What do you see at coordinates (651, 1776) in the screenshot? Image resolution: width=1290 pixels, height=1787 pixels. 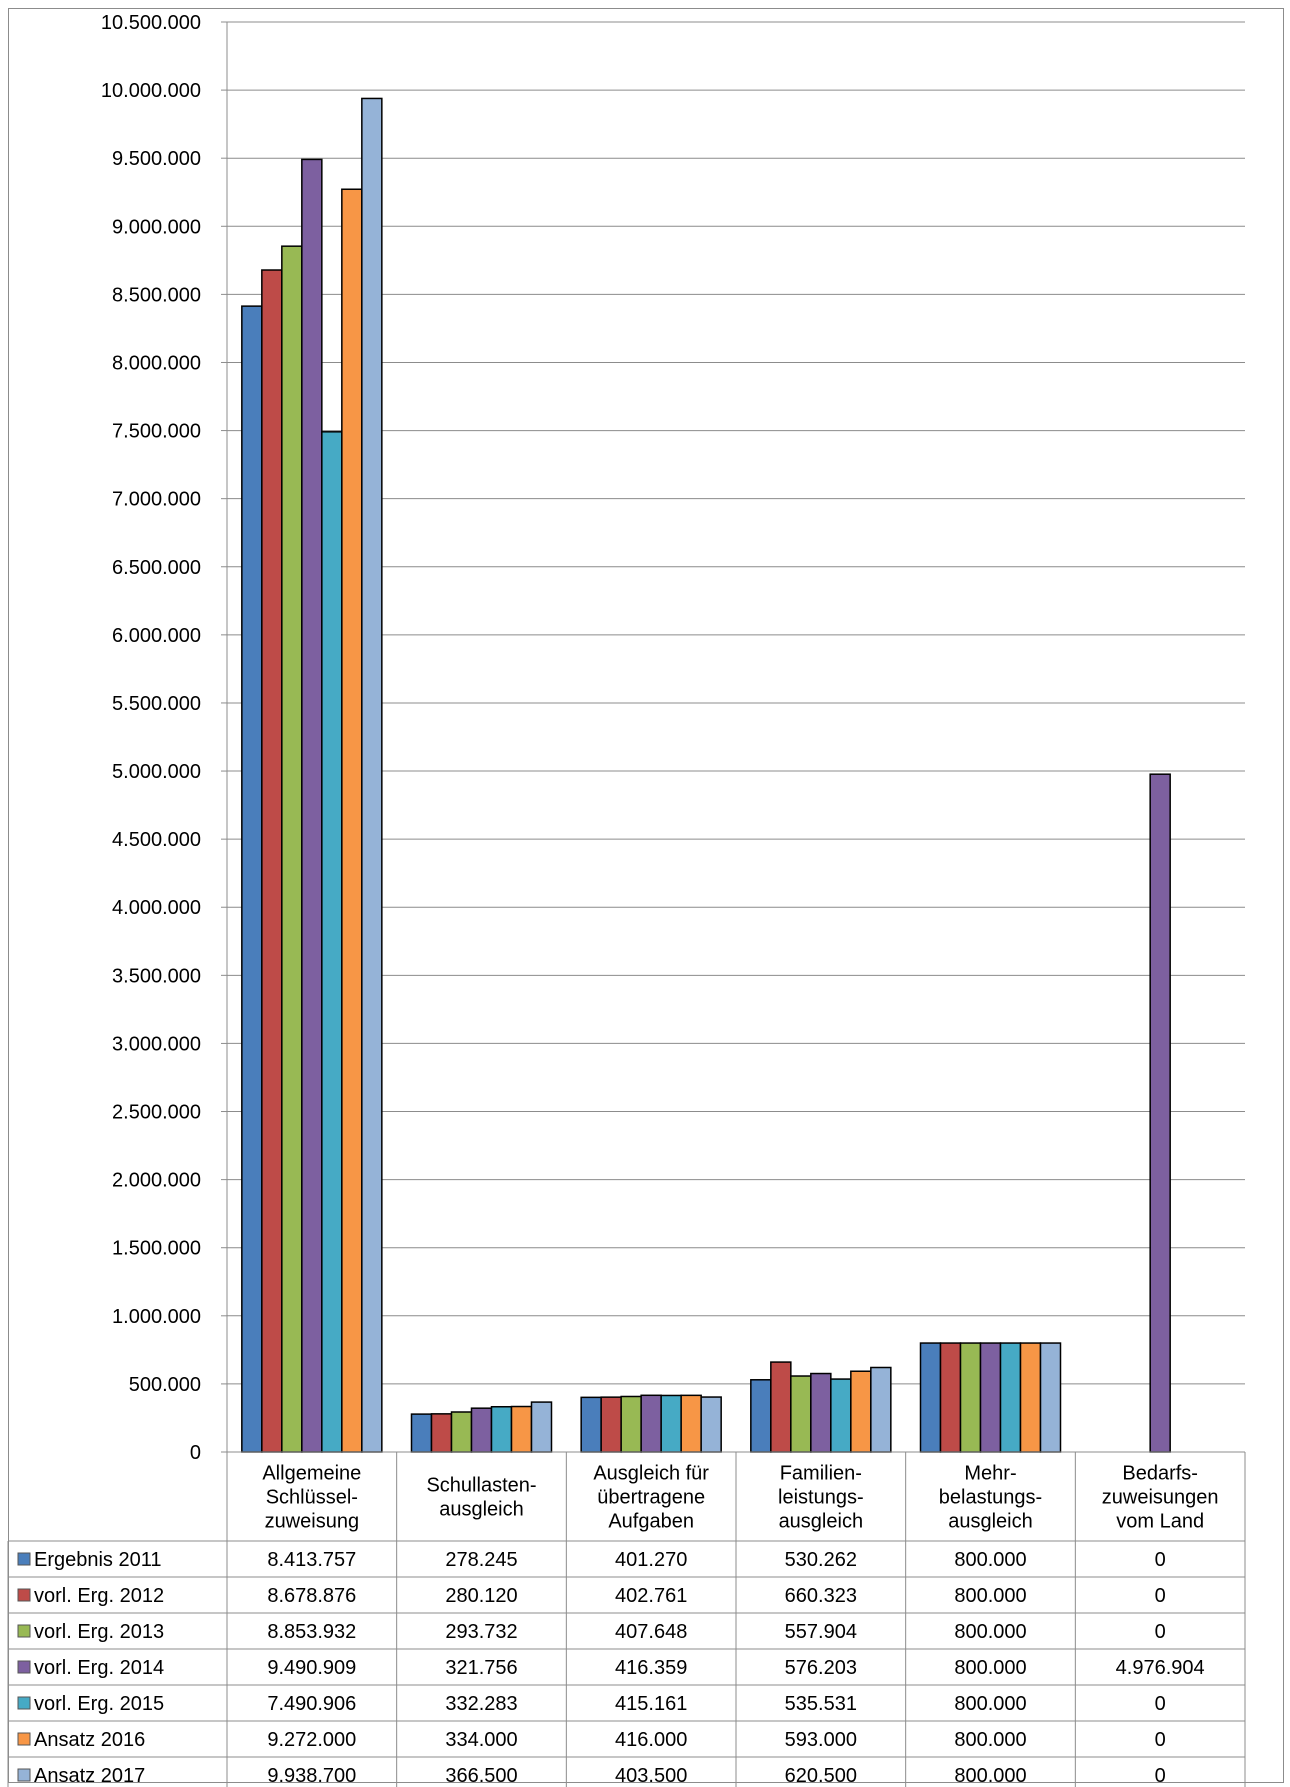 I see `table-value-cell: 403.500` at bounding box center [651, 1776].